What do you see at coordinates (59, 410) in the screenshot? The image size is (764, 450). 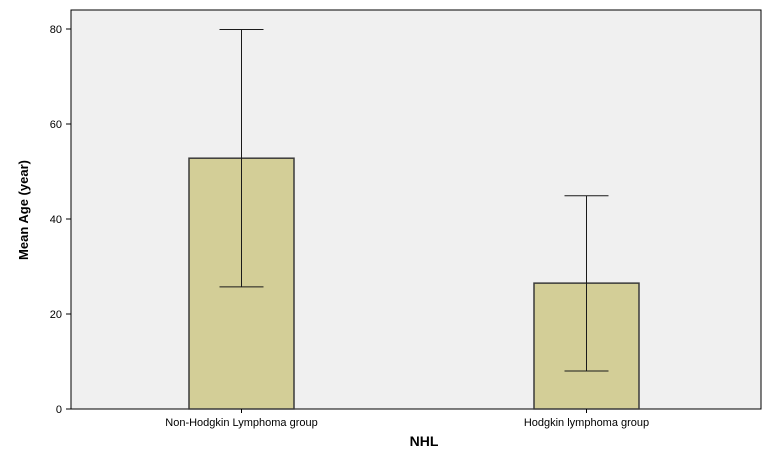 I see `y-tick-label: 0` at bounding box center [59, 410].